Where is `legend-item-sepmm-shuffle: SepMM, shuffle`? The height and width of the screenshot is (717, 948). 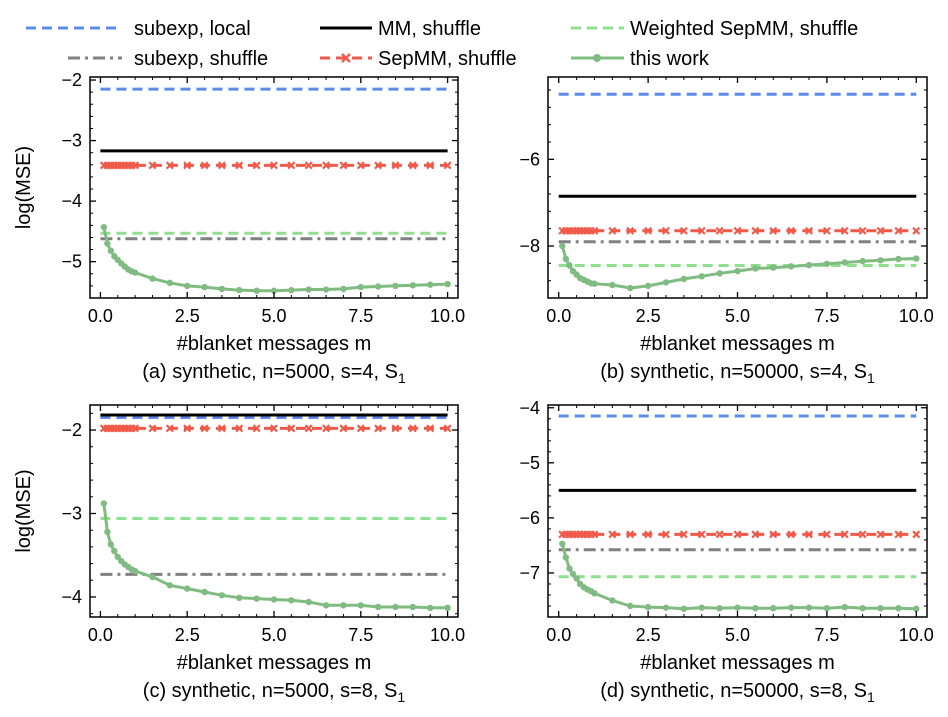
legend-item-sepmm-shuffle: SepMM, shuffle is located at coordinates (418, 59).